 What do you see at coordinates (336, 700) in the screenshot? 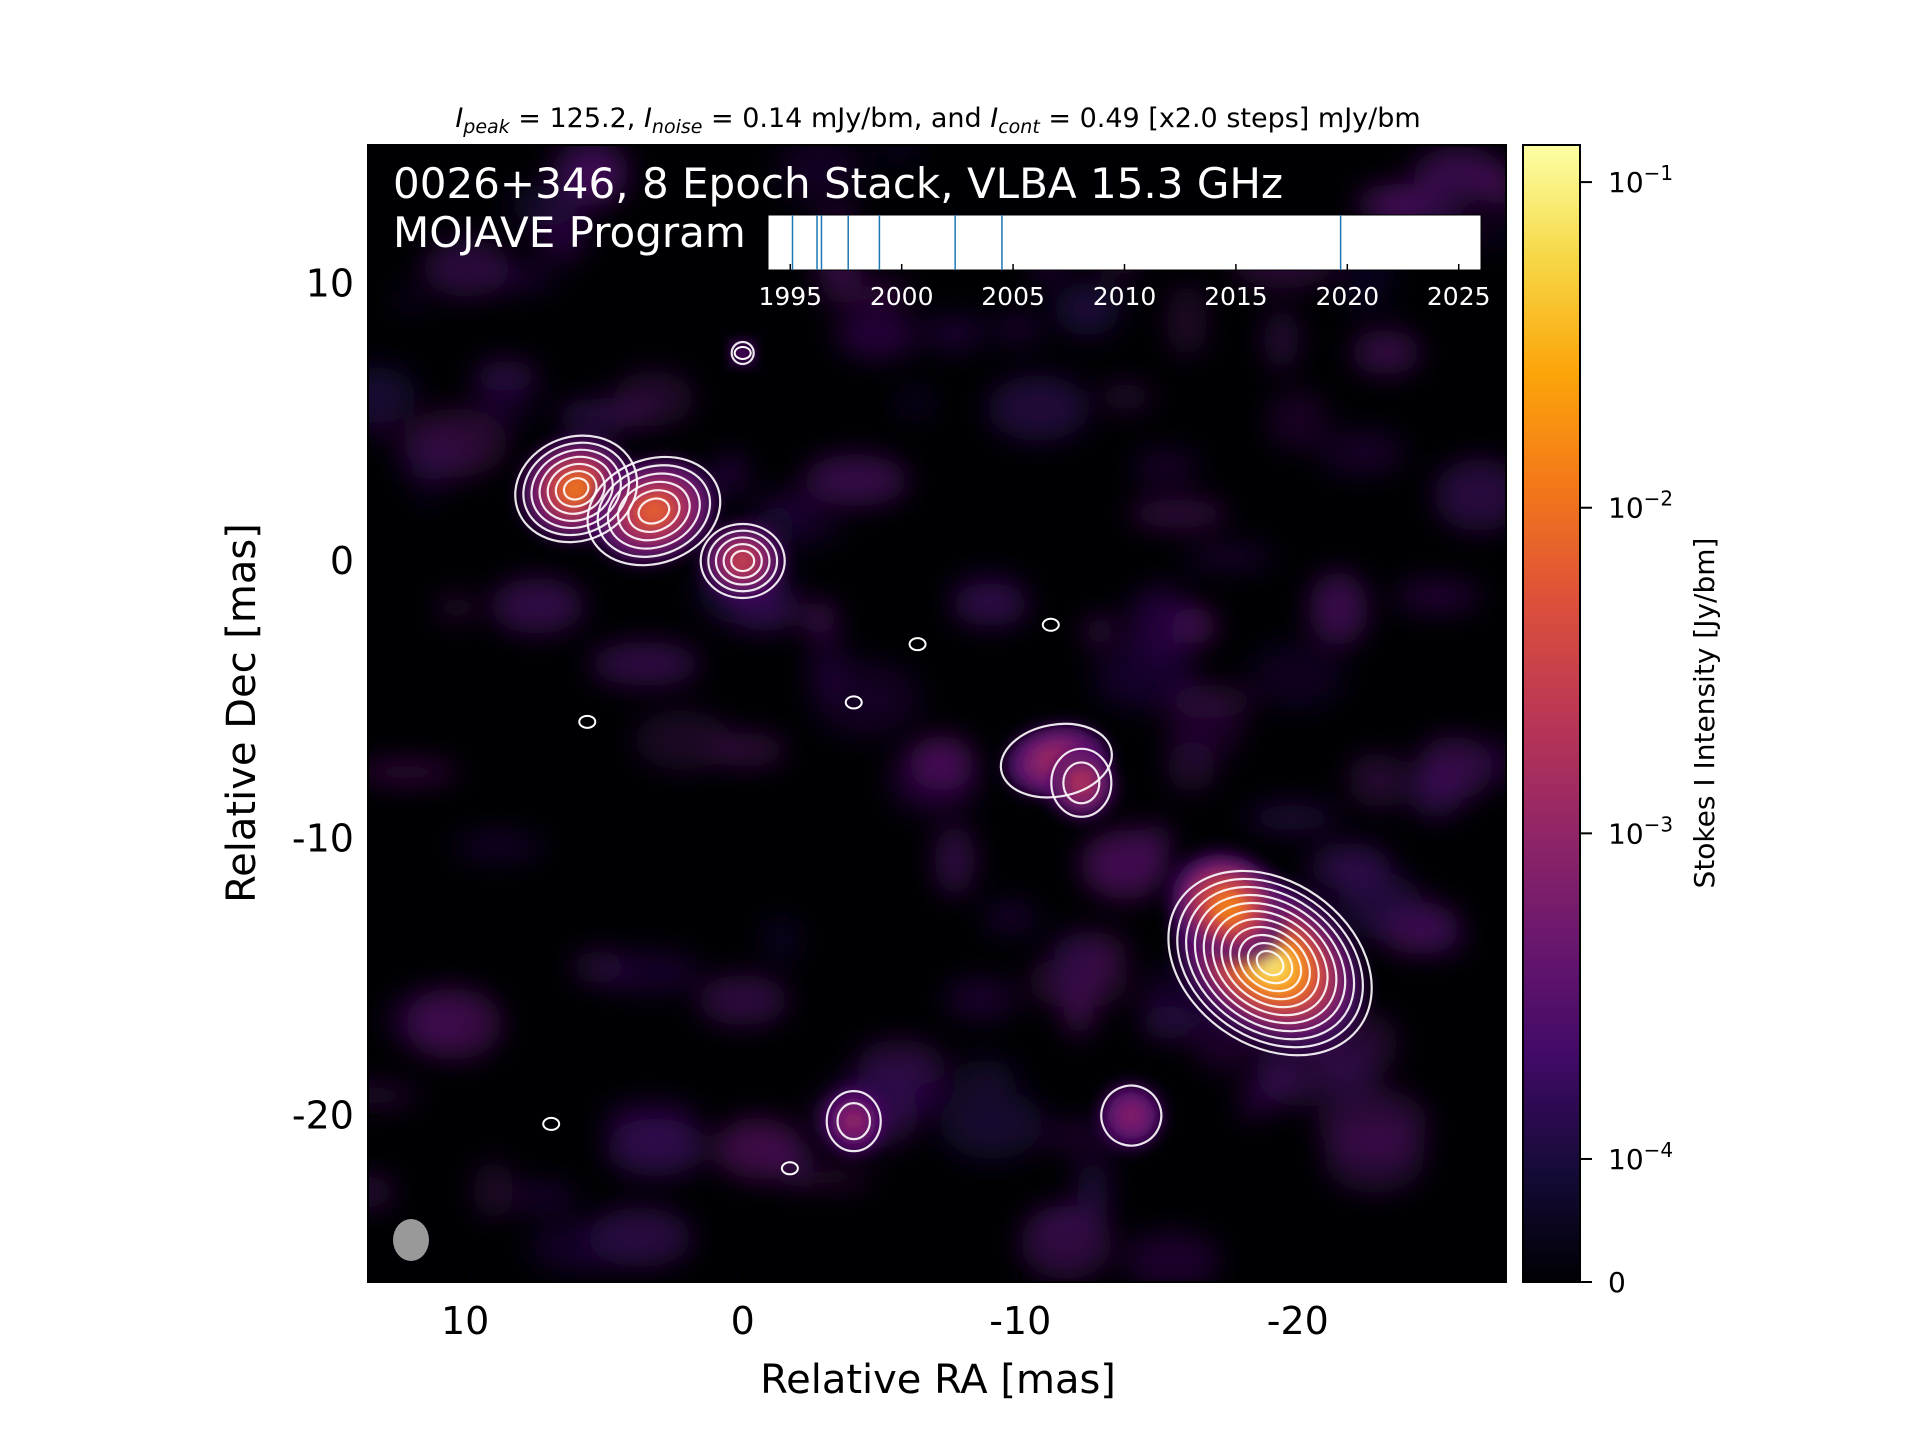
I see `y-axis-ticks: 10 0 -10 -20` at bounding box center [336, 700].